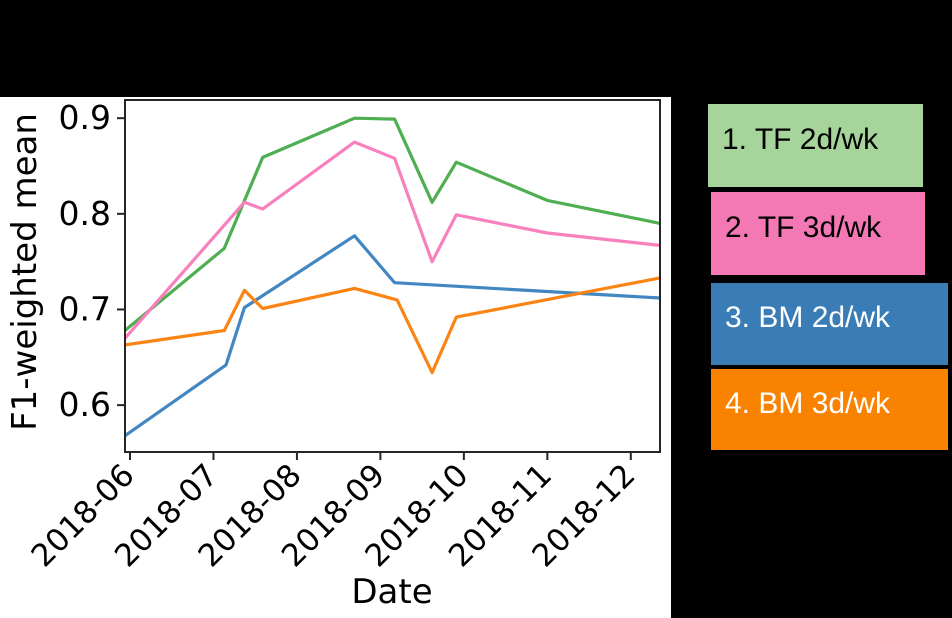 The image size is (952, 618). Describe the element at coordinates (85, 213) in the screenshot. I see `y-tick-label: 0.8` at that location.